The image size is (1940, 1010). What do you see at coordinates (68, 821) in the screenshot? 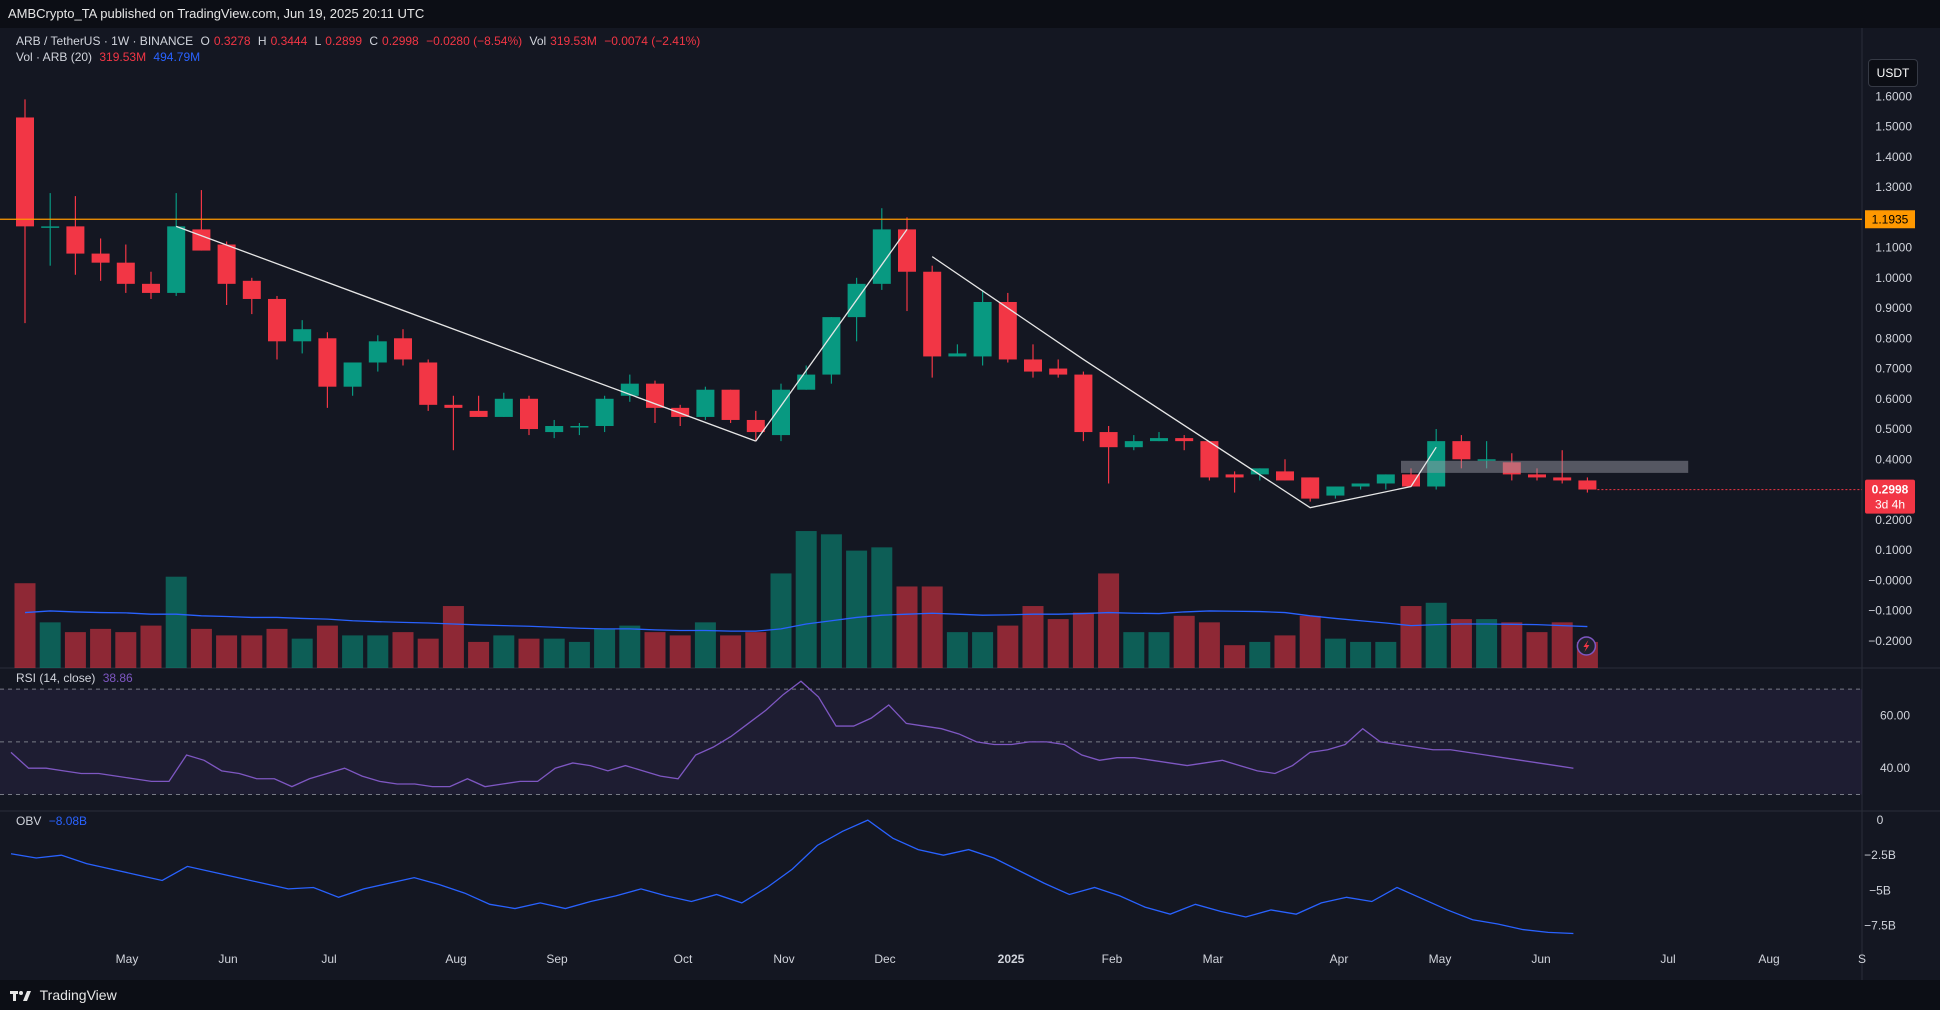
I see `obv-value: −8.08B` at bounding box center [68, 821].